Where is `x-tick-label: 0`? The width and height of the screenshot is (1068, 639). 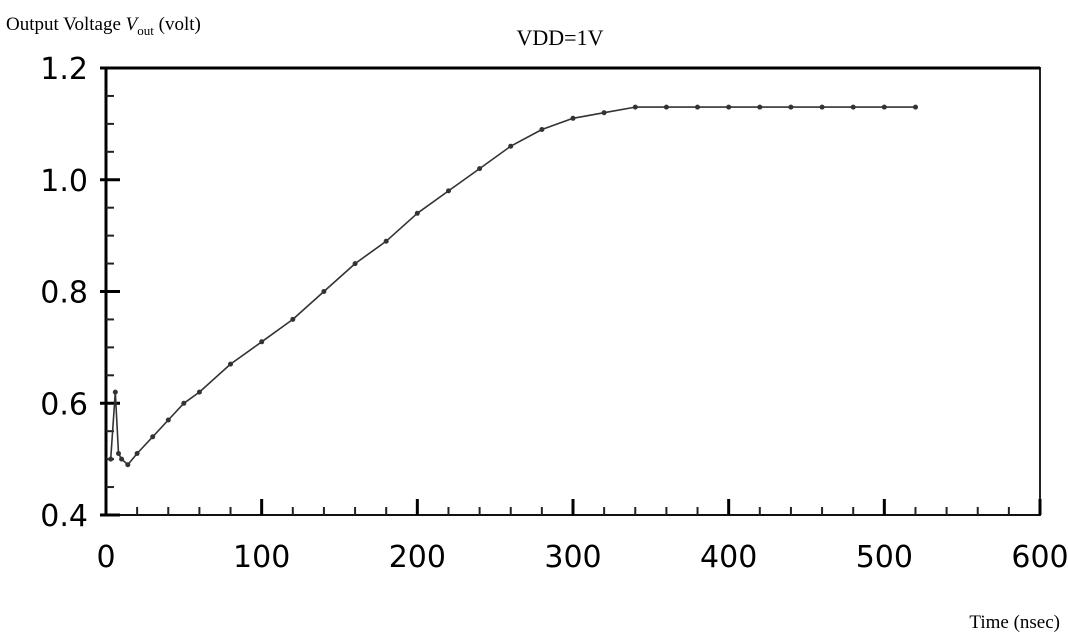
x-tick-label: 0 is located at coordinates (105, 557).